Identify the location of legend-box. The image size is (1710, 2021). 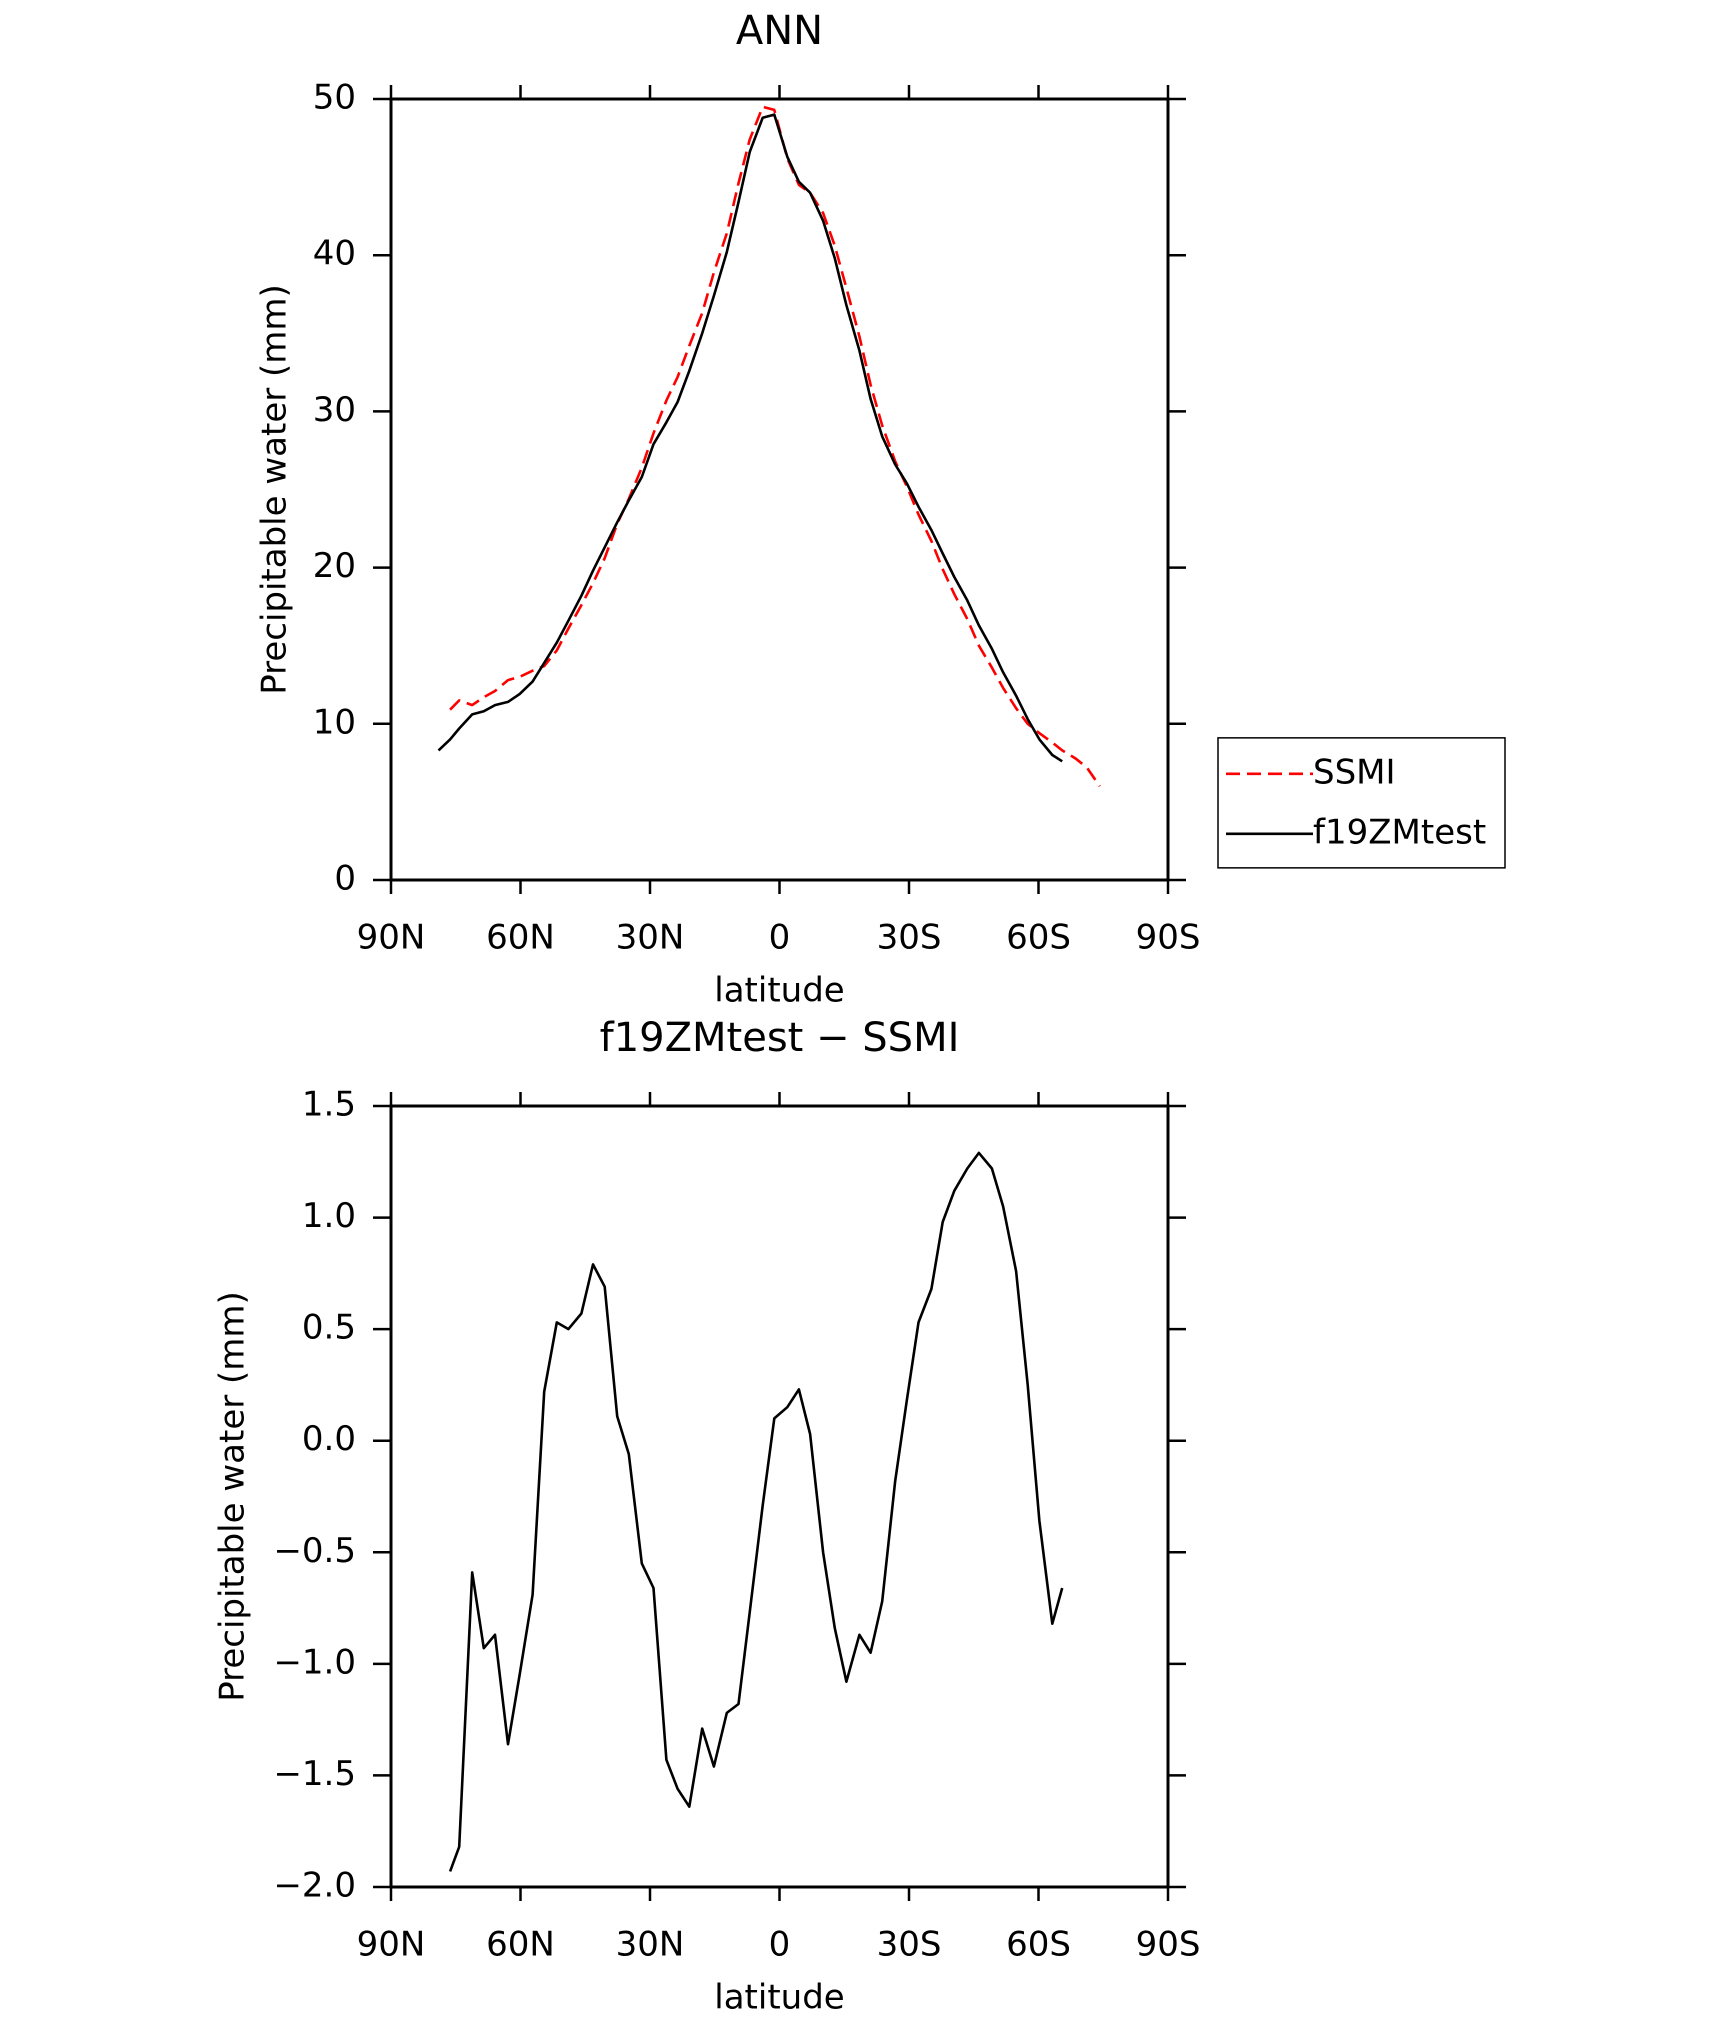
(1361, 803).